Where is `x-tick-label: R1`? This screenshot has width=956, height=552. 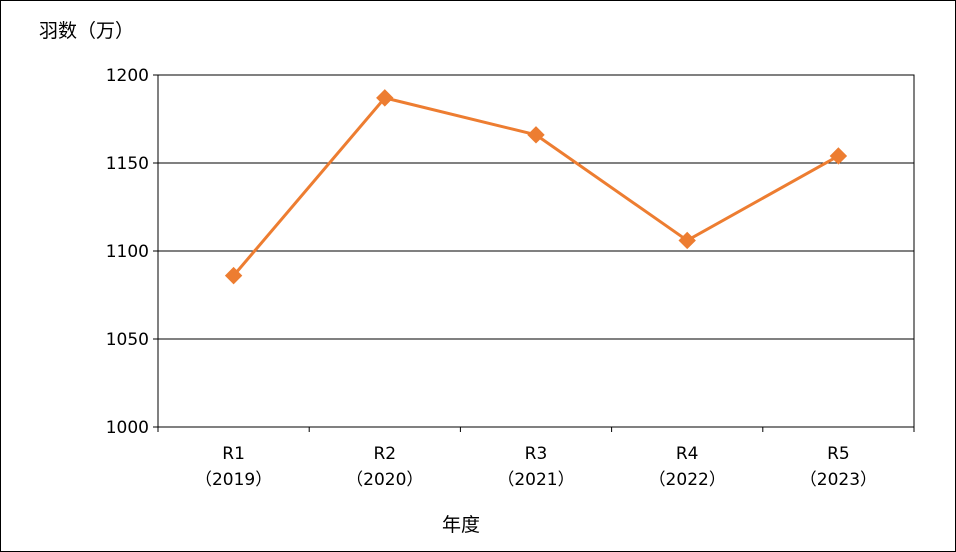
x-tick-label: R1 is located at coordinates (233, 454).